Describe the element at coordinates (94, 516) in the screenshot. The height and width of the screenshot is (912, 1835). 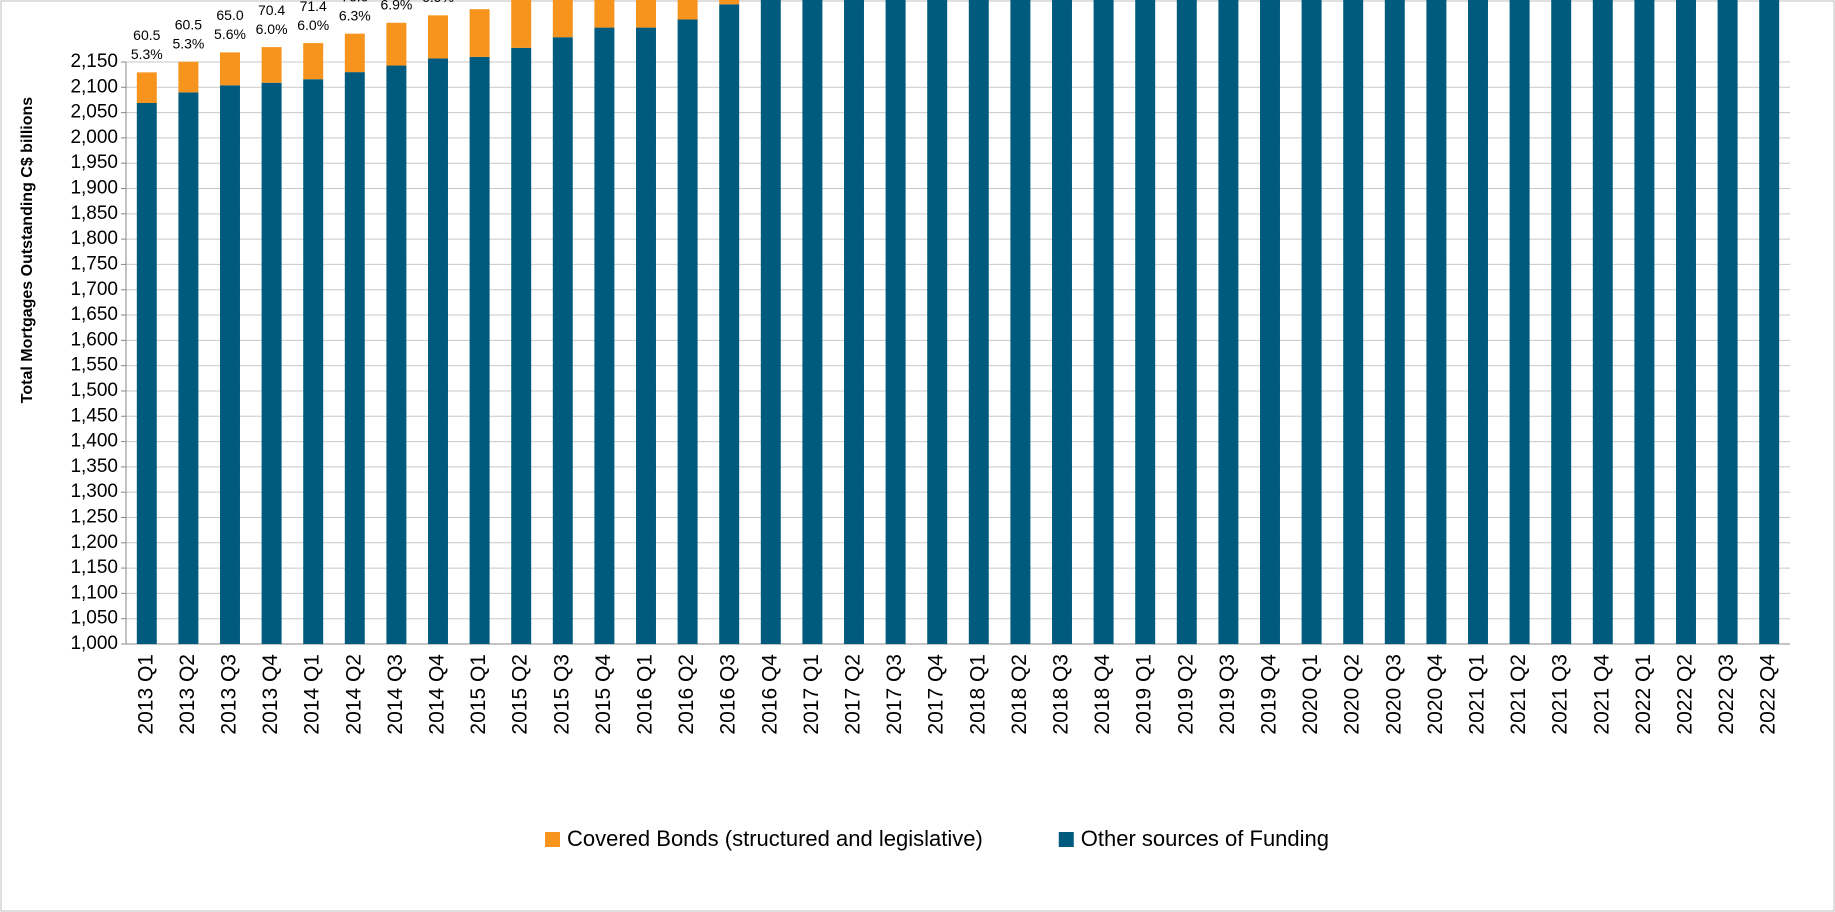
I see `y-tick-label: 1,250` at that location.